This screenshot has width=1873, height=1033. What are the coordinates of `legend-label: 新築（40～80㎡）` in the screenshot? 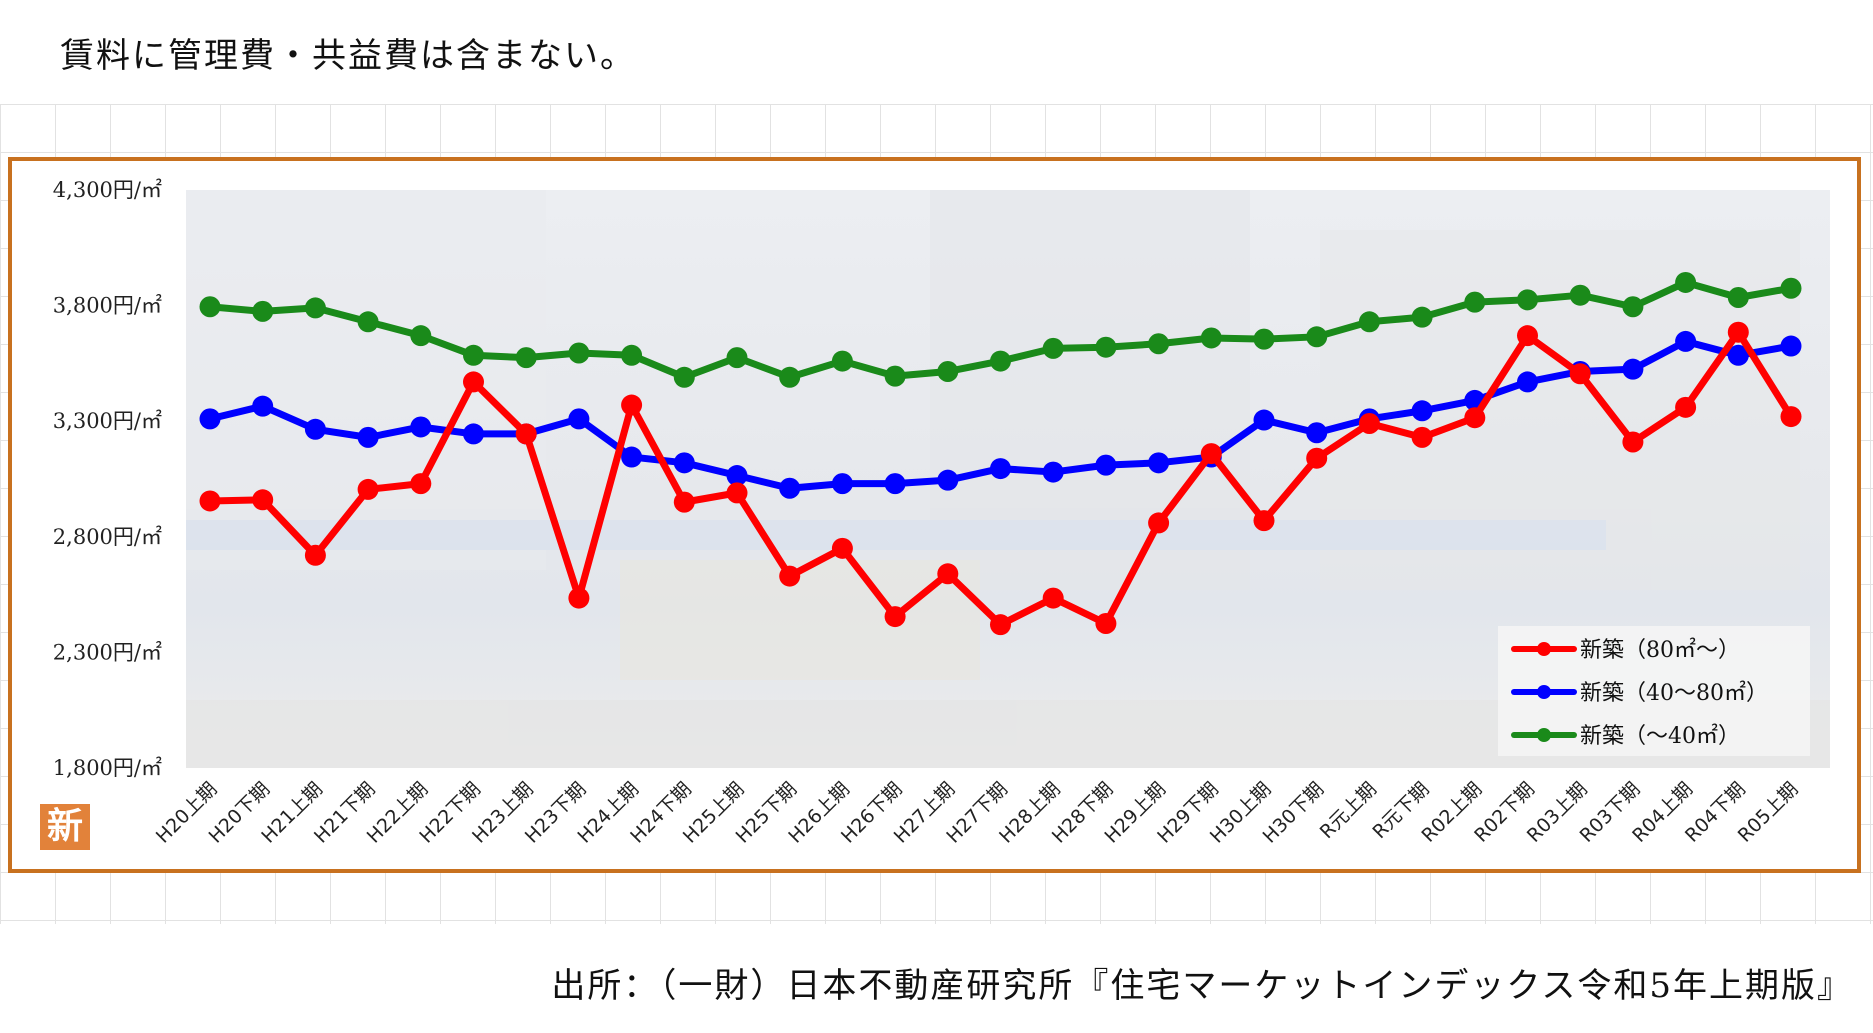 It's located at (1674, 693).